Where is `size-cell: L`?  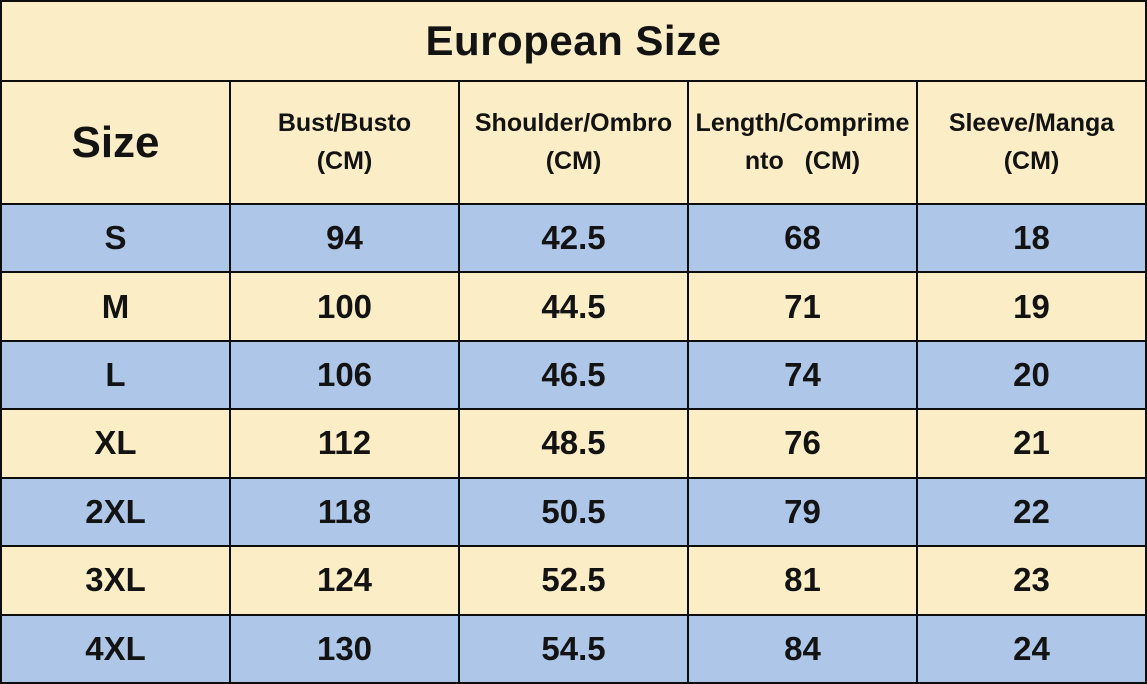 size-cell: L is located at coordinates (115, 375).